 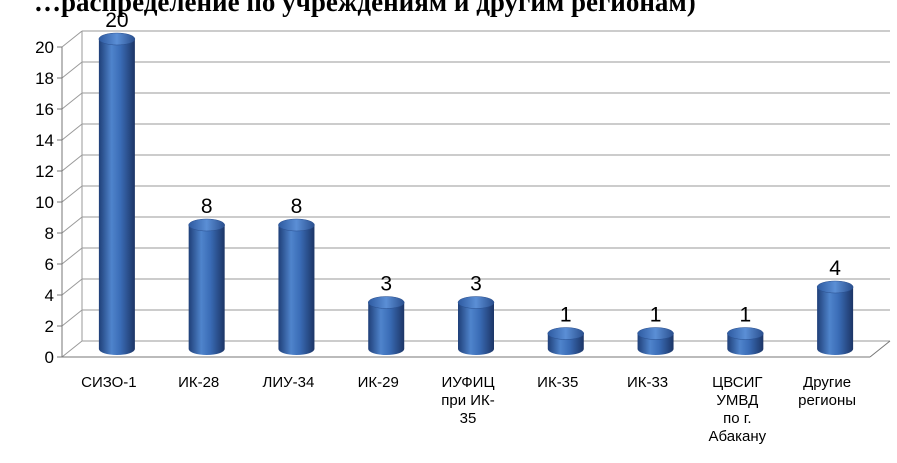 I want to click on y-axis-ticks: 0 2 4 6 8 10 12 14 16 18 20, so click(x=44, y=202).